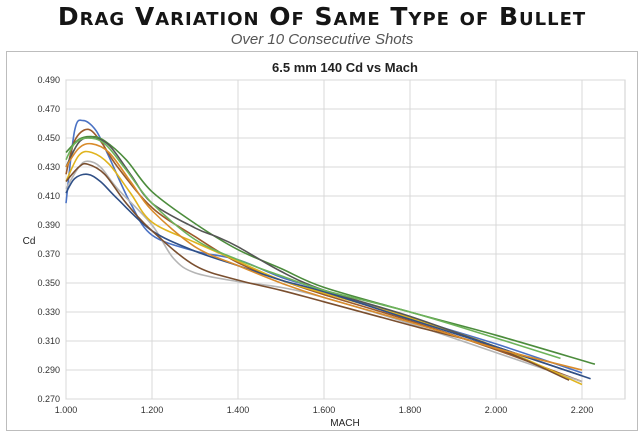  Describe the element at coordinates (48, 341) in the screenshot. I see `y-tick-label: 0.310` at that location.